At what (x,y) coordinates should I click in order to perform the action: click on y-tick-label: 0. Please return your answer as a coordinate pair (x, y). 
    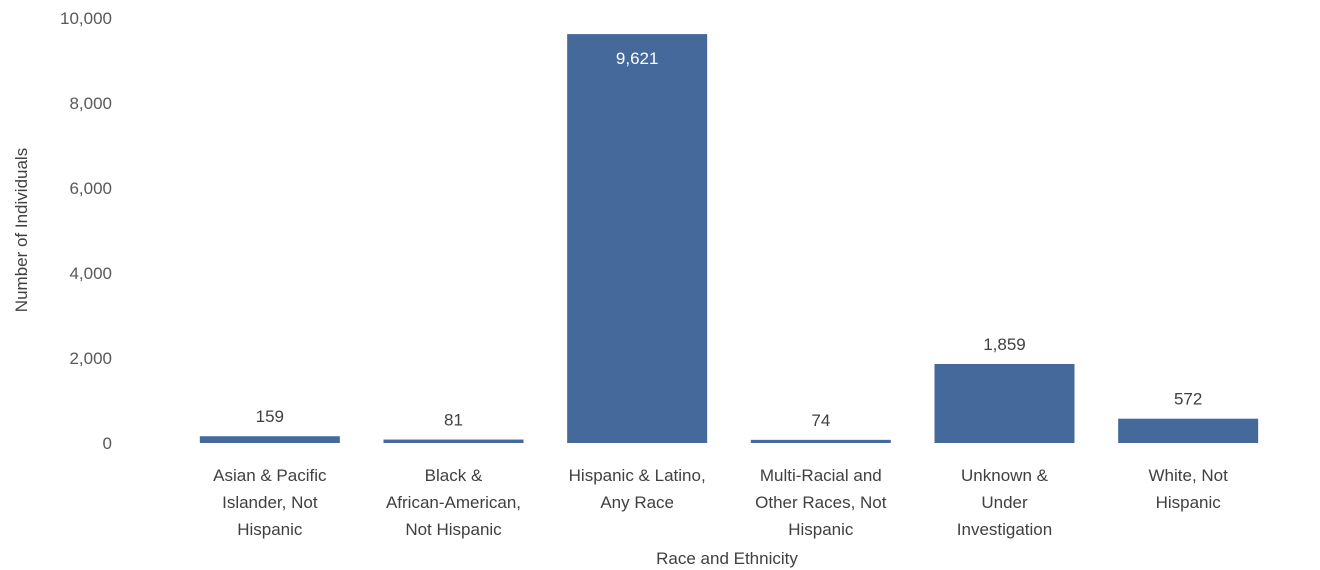
    Looking at the image, I should click on (107, 443).